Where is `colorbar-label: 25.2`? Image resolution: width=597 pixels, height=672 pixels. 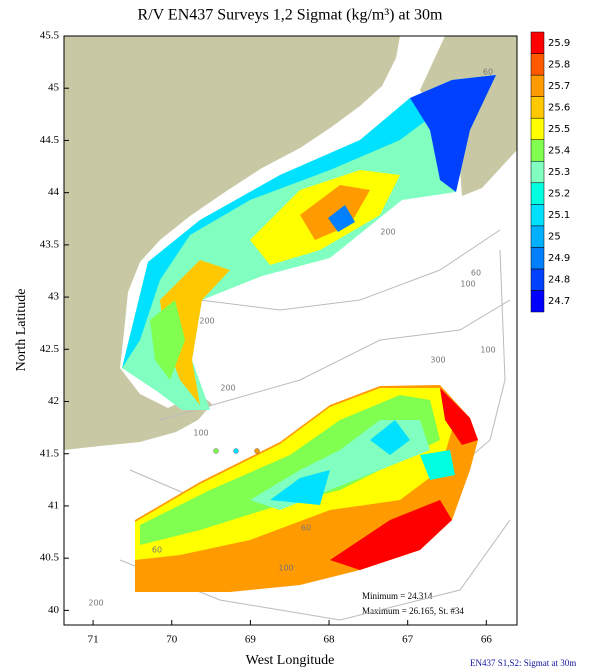
colorbar-label: 25.2 is located at coordinates (559, 194).